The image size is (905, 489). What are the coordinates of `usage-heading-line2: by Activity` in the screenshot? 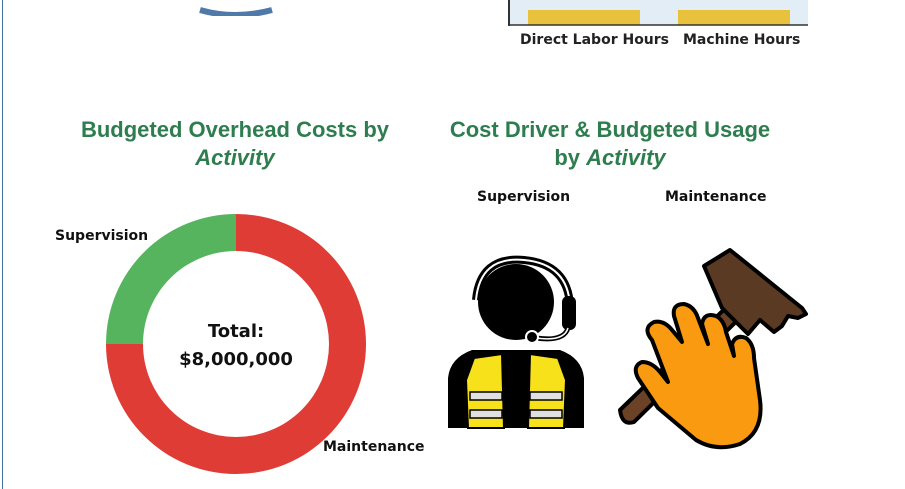 It's located at (610, 158).